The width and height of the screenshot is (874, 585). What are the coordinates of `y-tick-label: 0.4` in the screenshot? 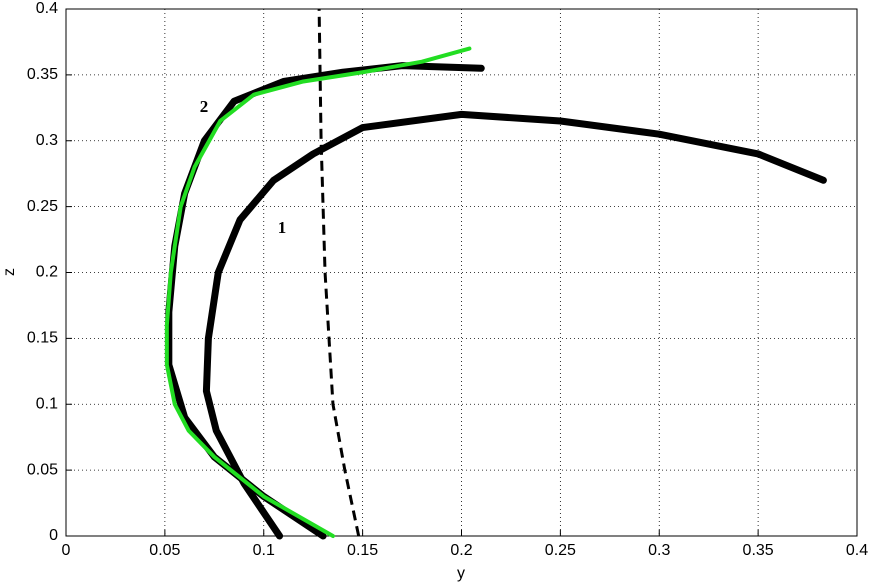 It's located at (47, 8).